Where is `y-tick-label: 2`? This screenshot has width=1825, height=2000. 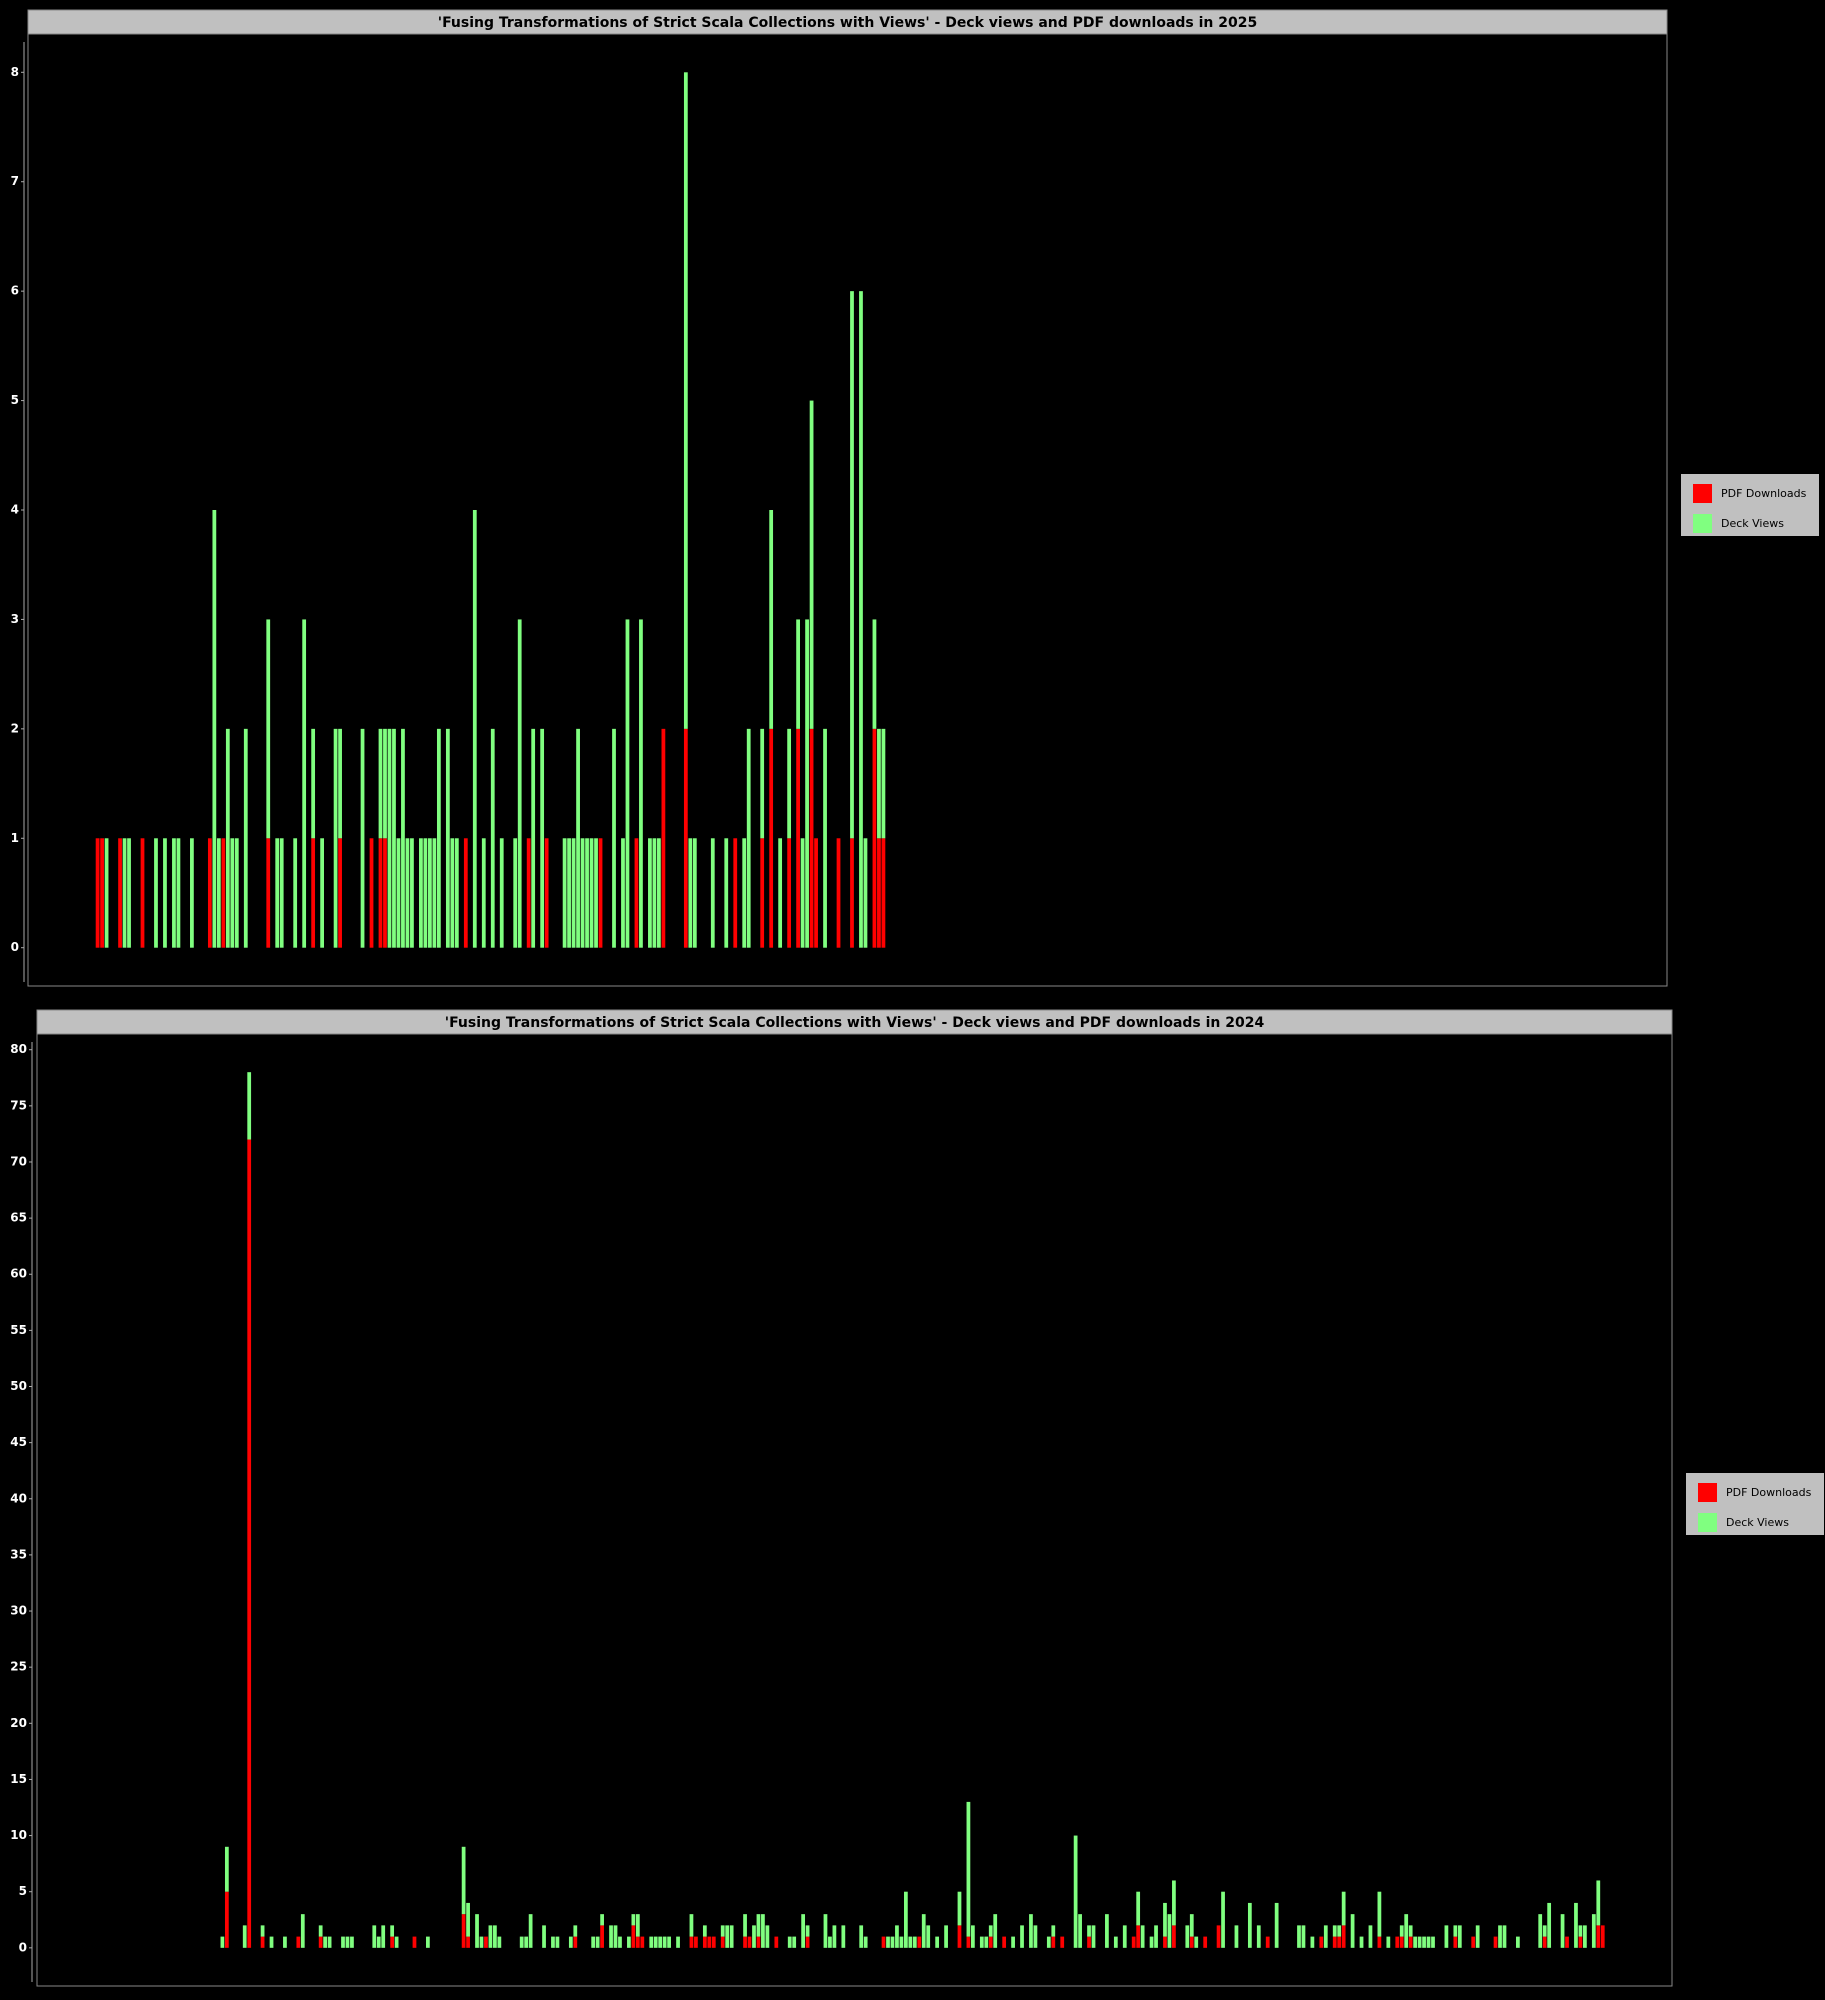 y-tick-label: 2 is located at coordinates (15, 728).